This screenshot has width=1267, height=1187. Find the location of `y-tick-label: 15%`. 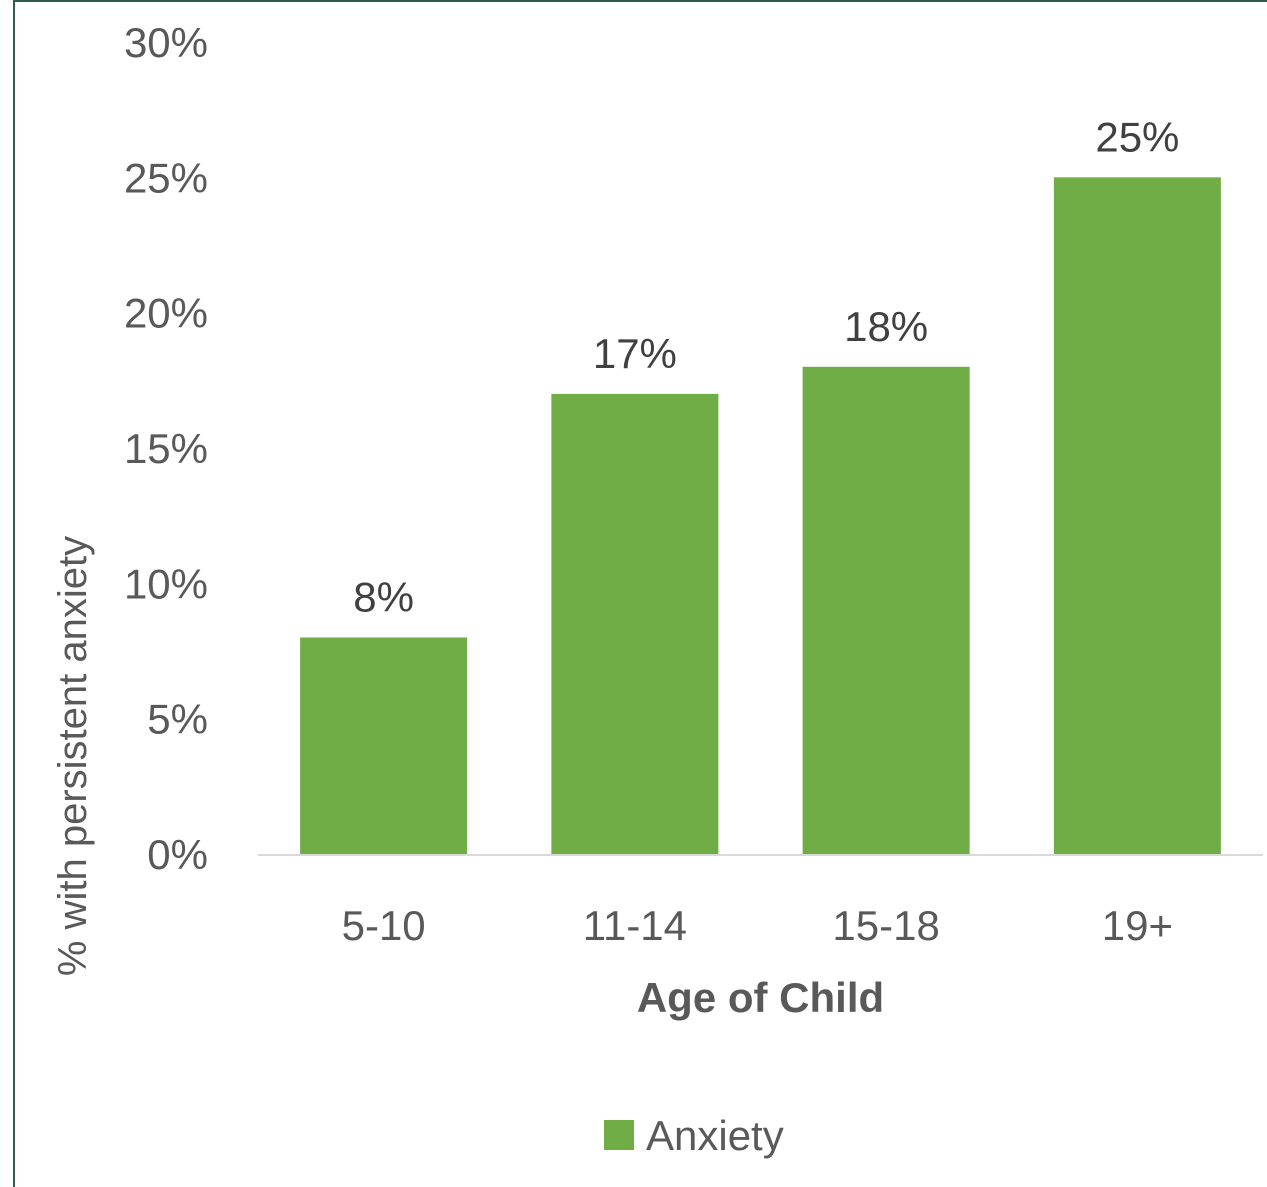

y-tick-label: 15% is located at coordinates (166, 448).